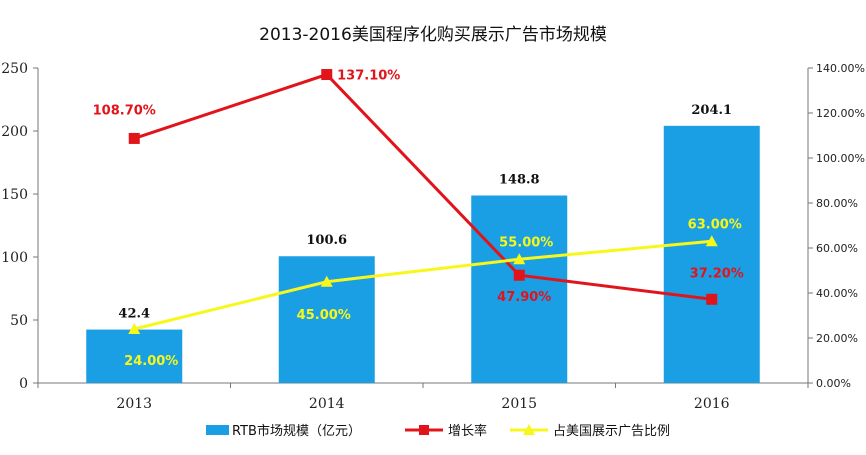  I want to click on y-right-tick-label: 0.00%, so click(833, 383).